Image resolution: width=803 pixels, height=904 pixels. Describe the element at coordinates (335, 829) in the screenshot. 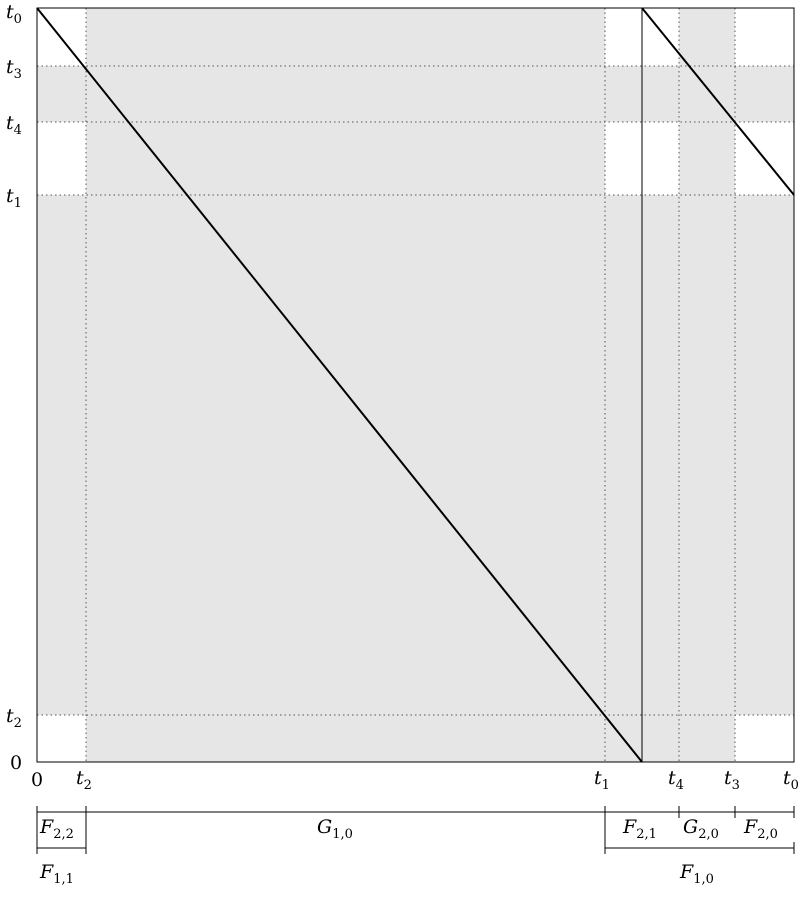

I see `label-g10: G1,0` at that location.